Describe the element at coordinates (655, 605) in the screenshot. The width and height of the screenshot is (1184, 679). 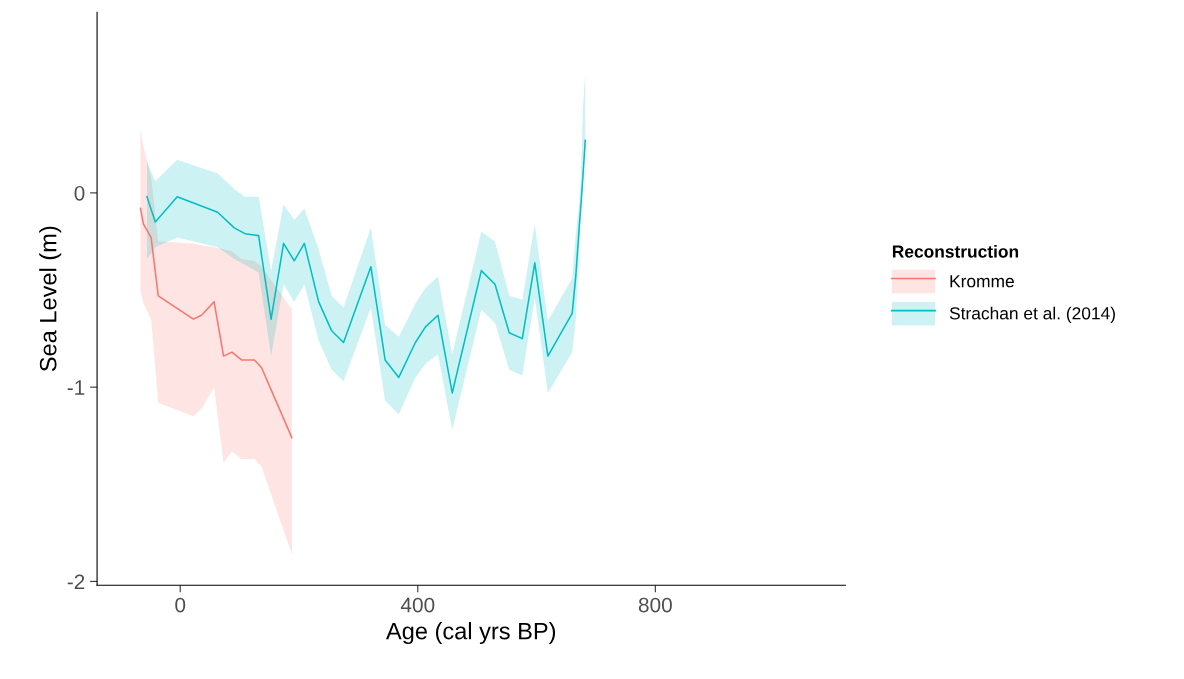
I see `x-tick-label: 800` at that location.